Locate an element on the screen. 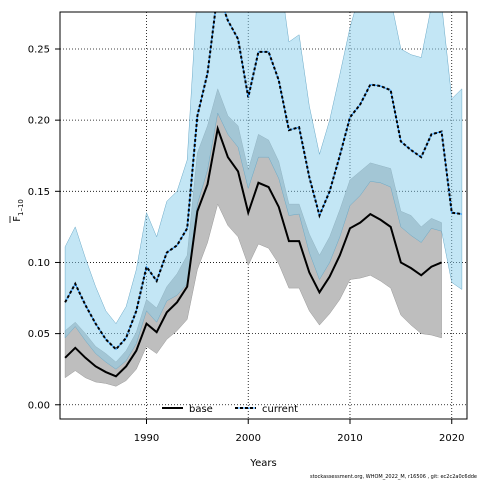 Image resolution: width=480 pixels, height=480 pixels. y-tick-label-5: 0.25 is located at coordinates (39, 50).